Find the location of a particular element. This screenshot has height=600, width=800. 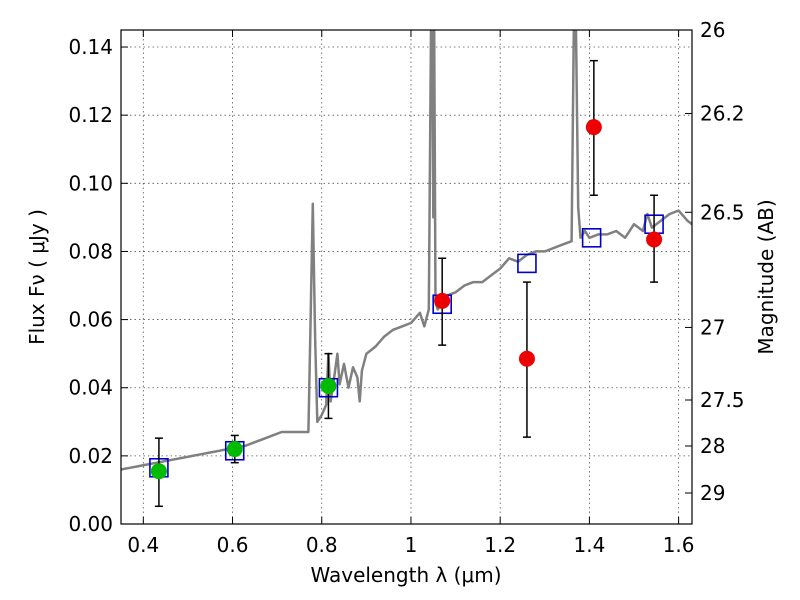

right-tick-label: 28 is located at coordinates (712, 446).